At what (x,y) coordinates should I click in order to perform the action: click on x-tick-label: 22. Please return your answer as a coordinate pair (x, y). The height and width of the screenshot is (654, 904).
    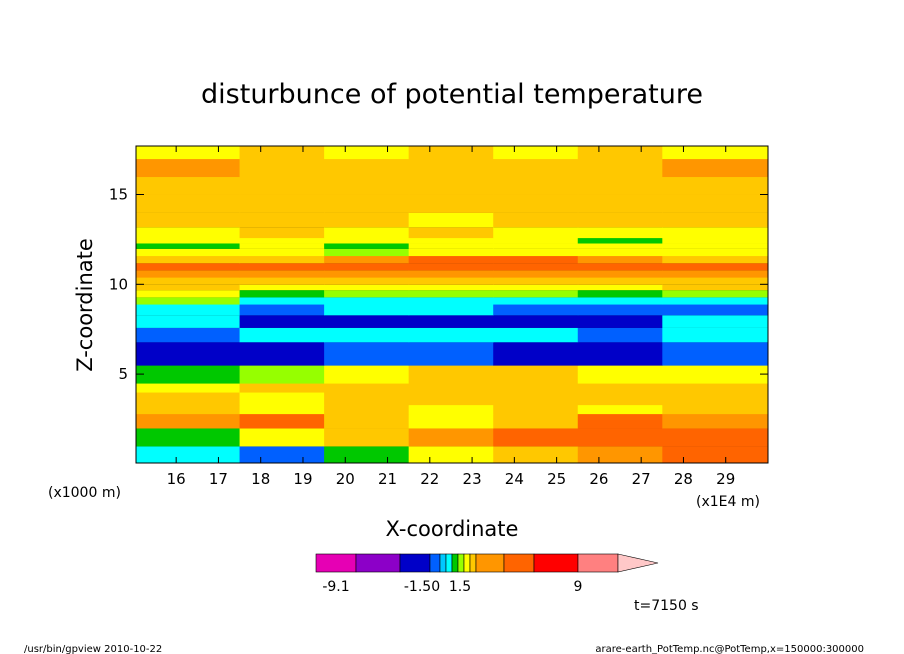
    Looking at the image, I should click on (429, 479).